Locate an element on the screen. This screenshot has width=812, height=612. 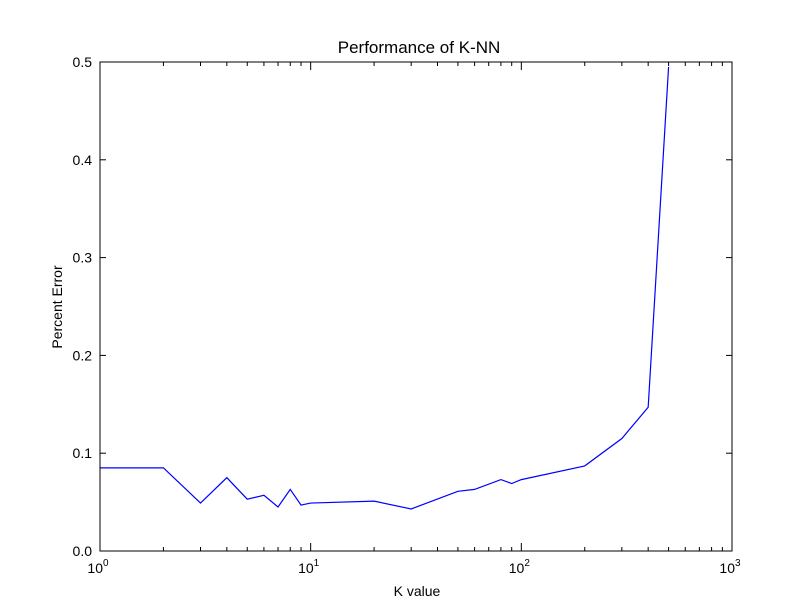
y-tick-label: 0.1 is located at coordinates (83, 453).